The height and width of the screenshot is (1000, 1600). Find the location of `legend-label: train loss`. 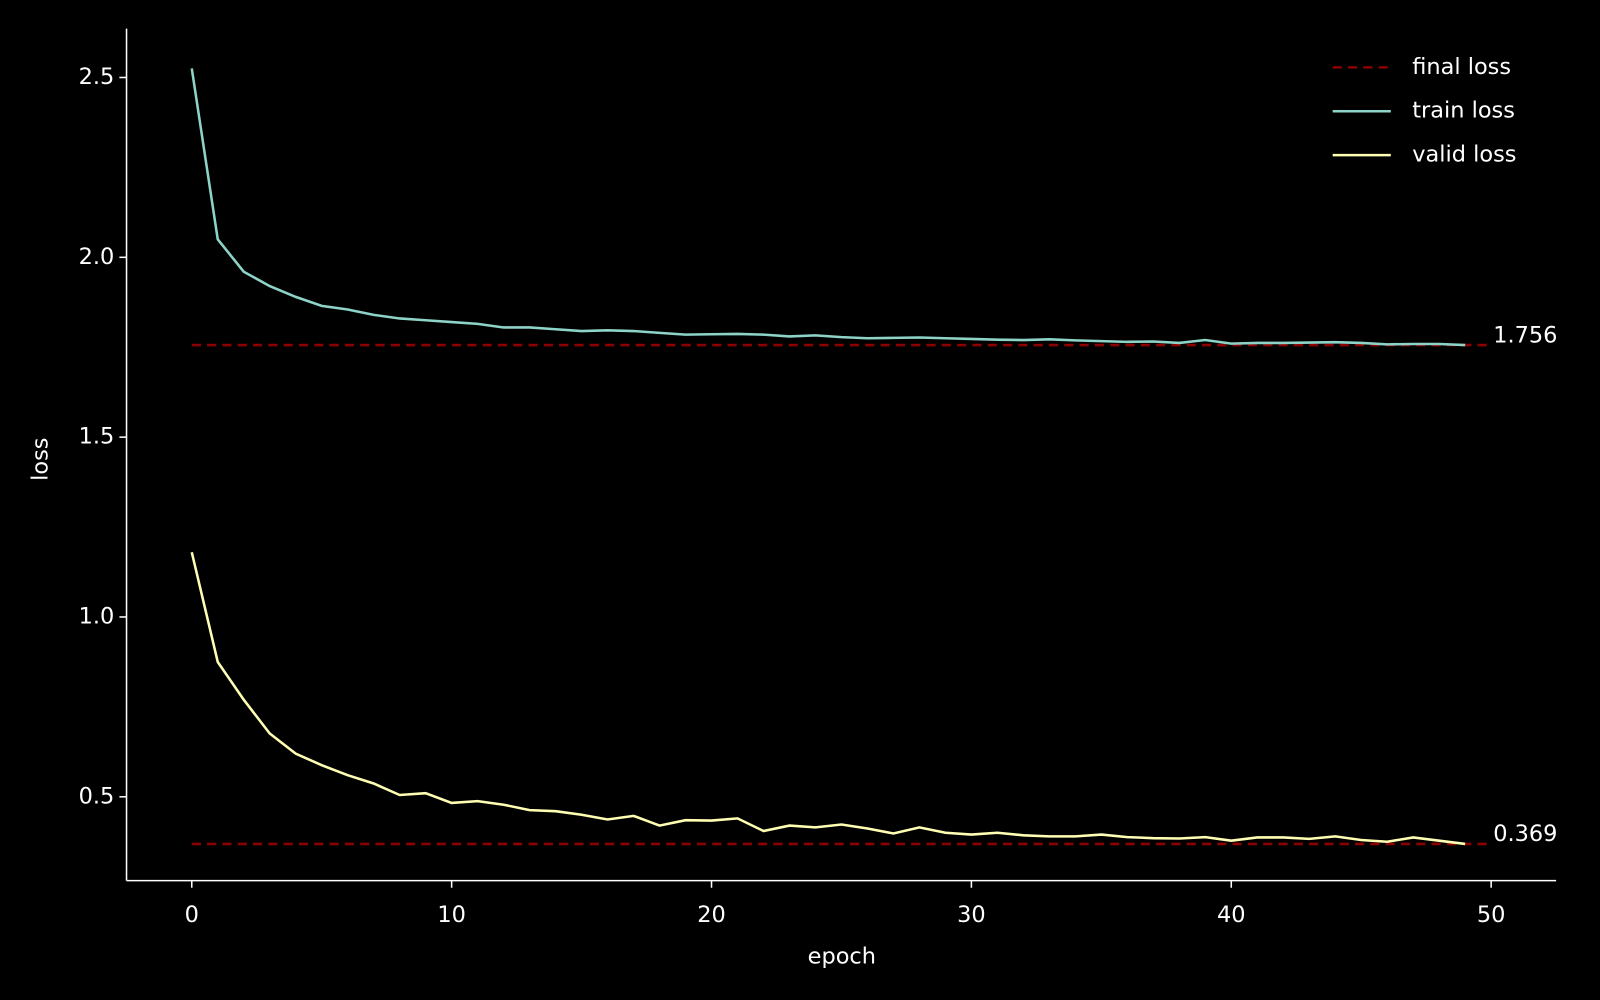

legend-label: train loss is located at coordinates (1463, 111).